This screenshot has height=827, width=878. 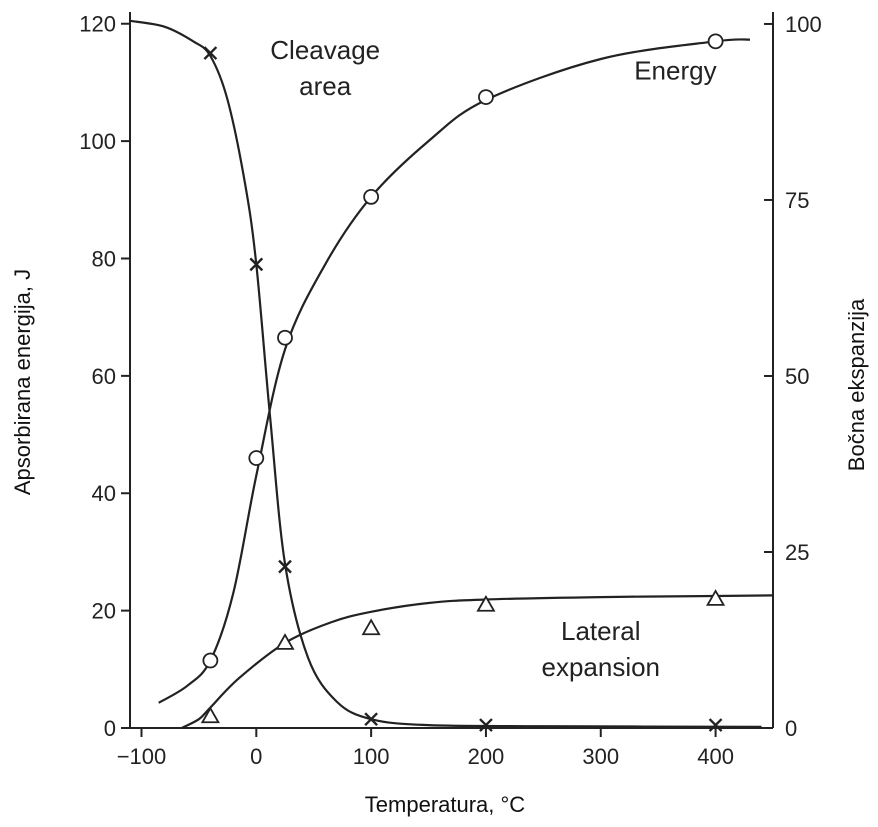 I want to click on x-tick-label: −100, so click(x=142, y=756).